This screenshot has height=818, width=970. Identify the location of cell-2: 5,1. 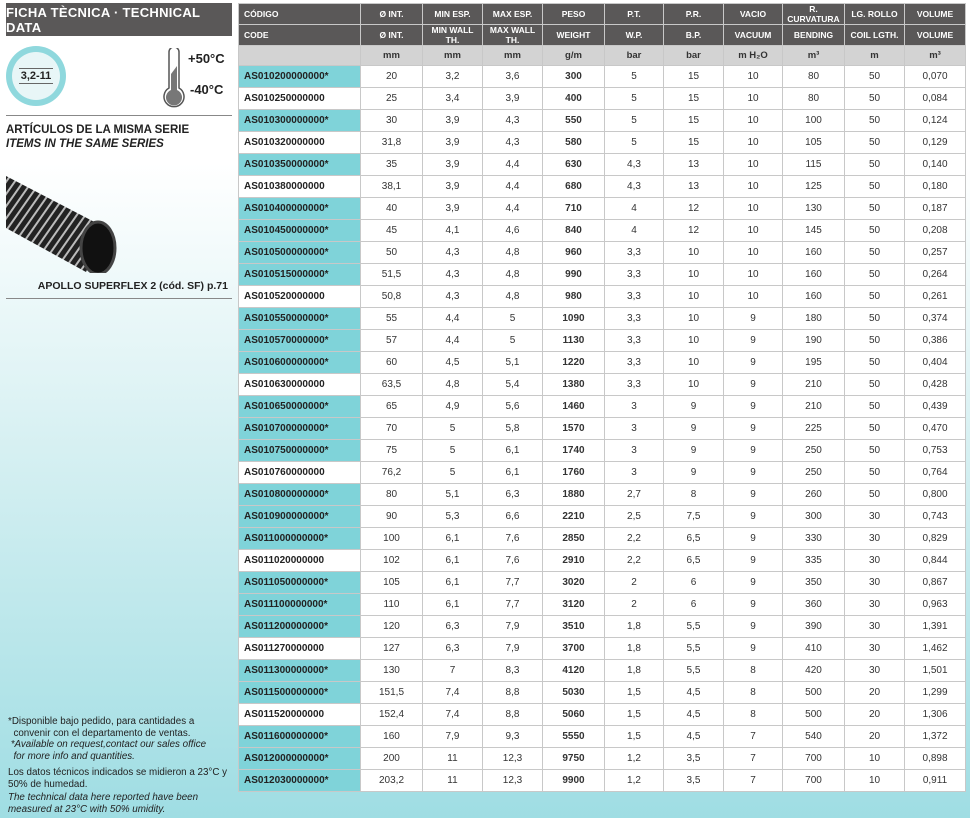
(452, 494).